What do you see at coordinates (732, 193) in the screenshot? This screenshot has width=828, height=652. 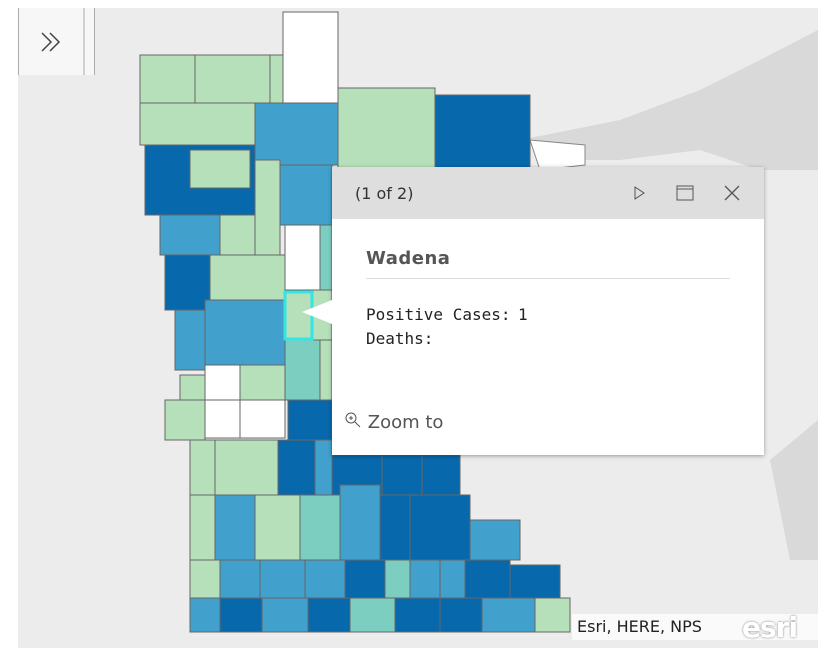 I see `close-button` at bounding box center [732, 193].